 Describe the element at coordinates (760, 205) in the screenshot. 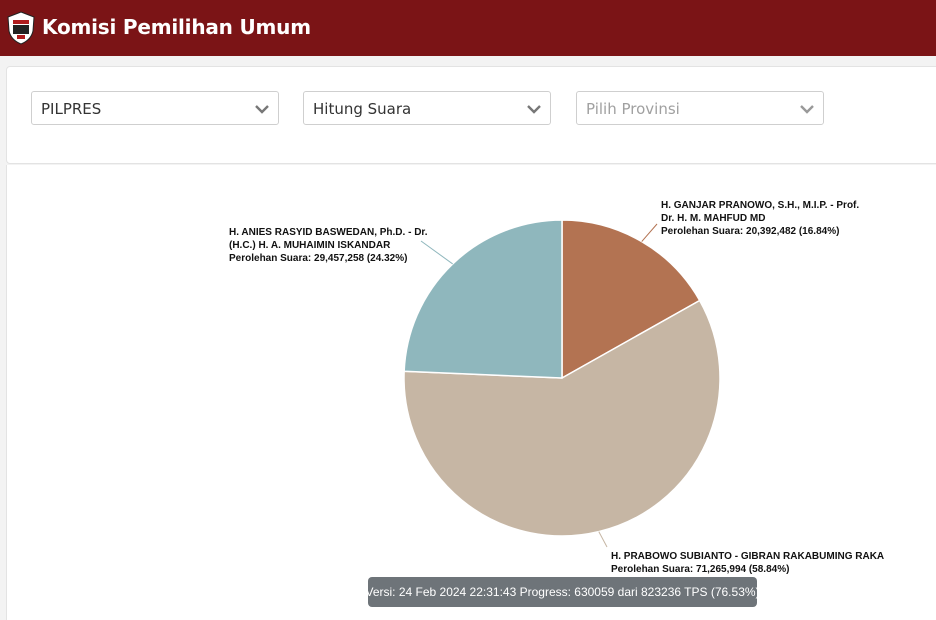

I see `ganjar-label-line1: H. GANJAR PRANOWO, S.H., M.I.P. - Prof.` at that location.